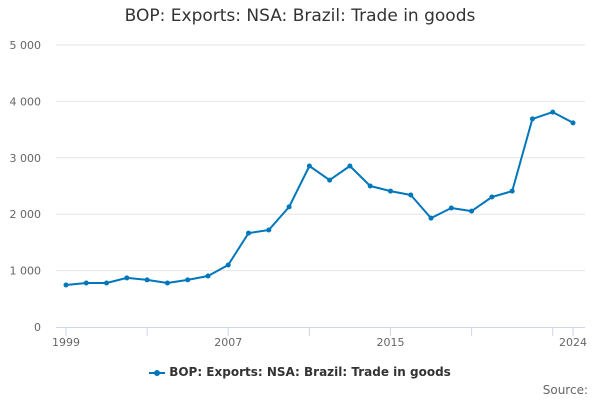 This screenshot has width=600, height=400. Describe the element at coordinates (573, 342) in the screenshot. I see `x-tick-label: 2024` at that location.